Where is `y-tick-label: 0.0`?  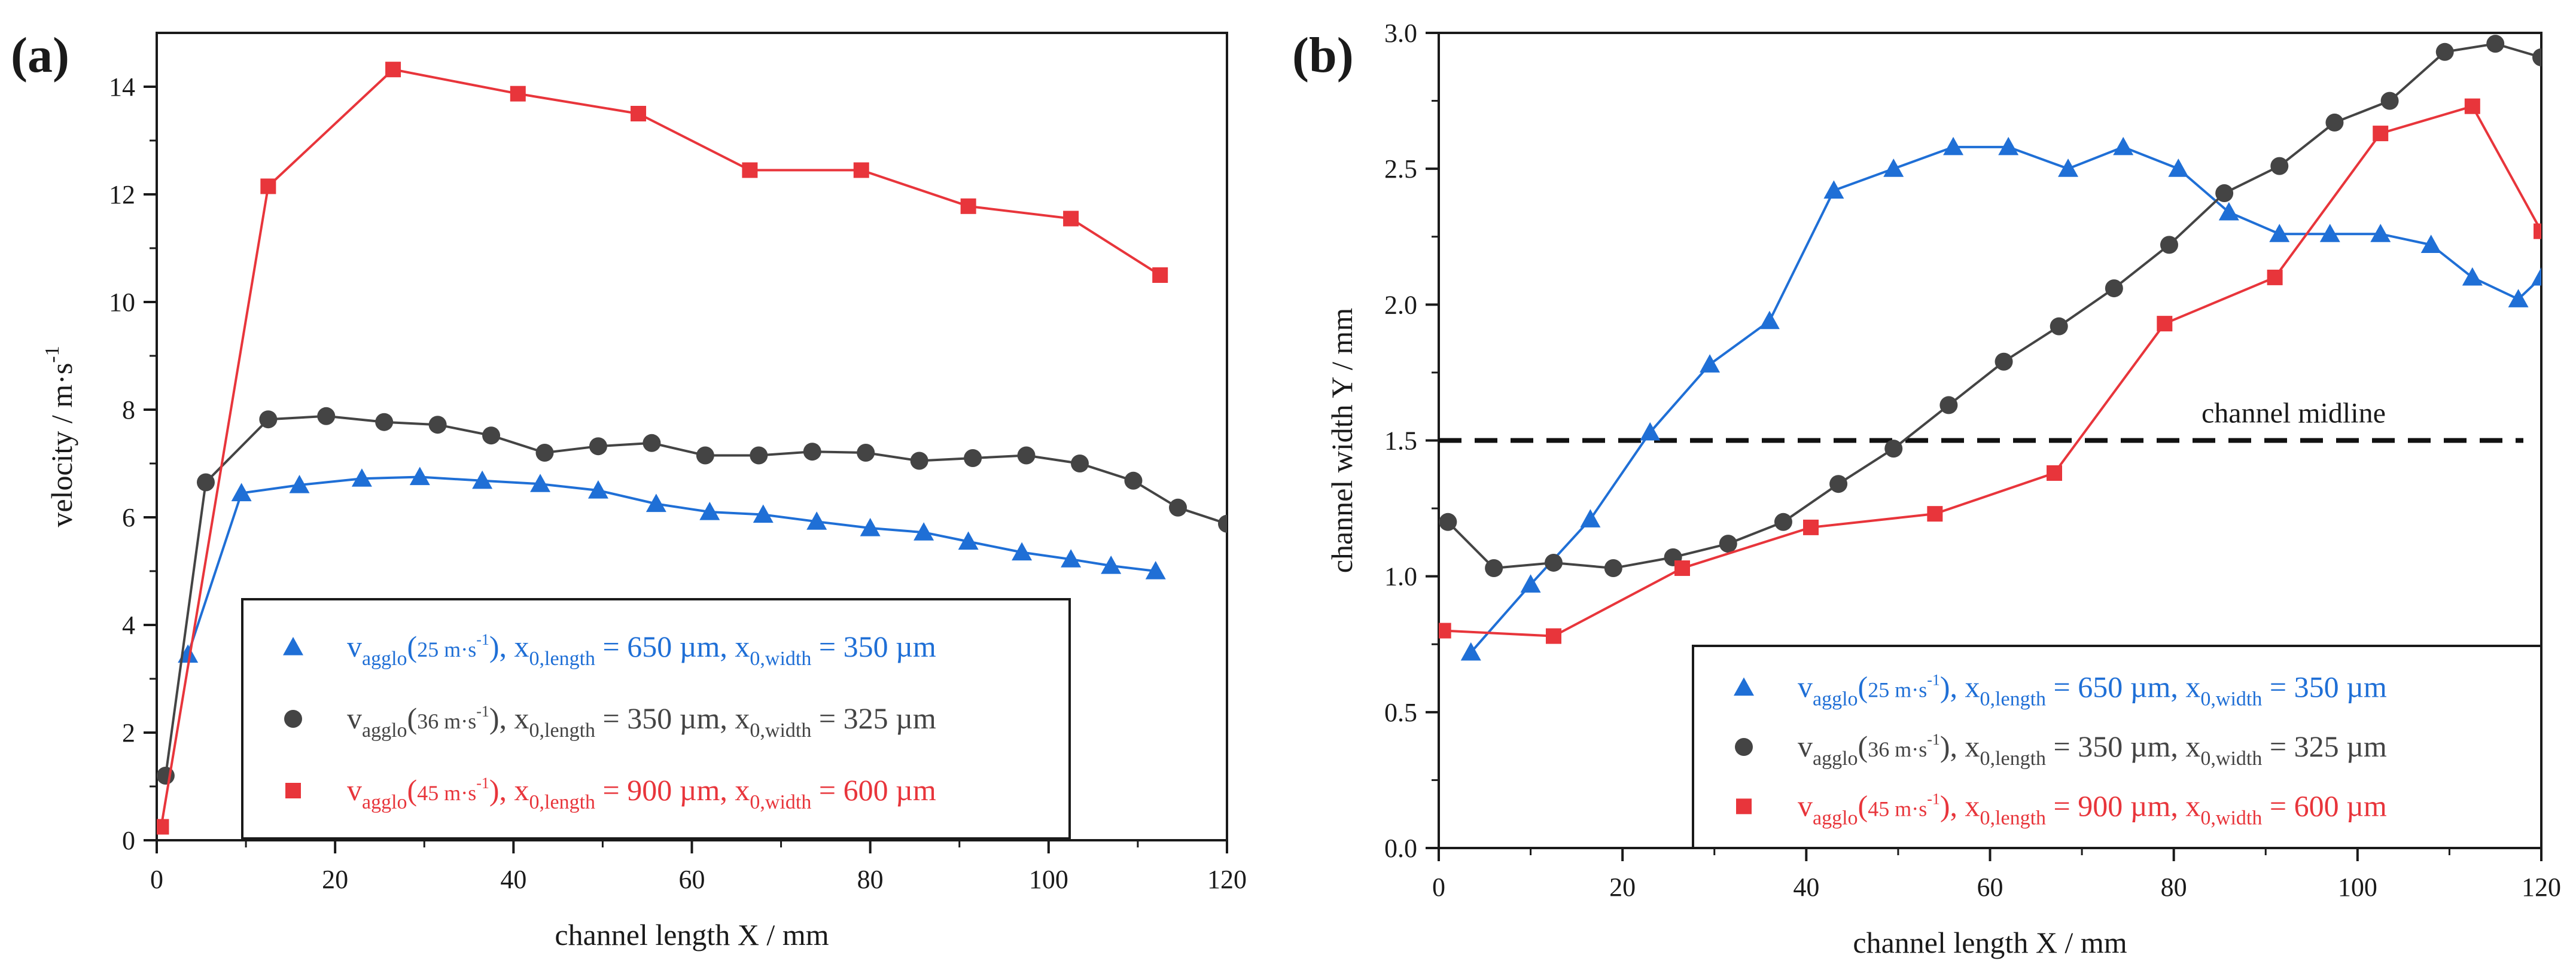
y-tick-label: 0.0 is located at coordinates (1400, 849).